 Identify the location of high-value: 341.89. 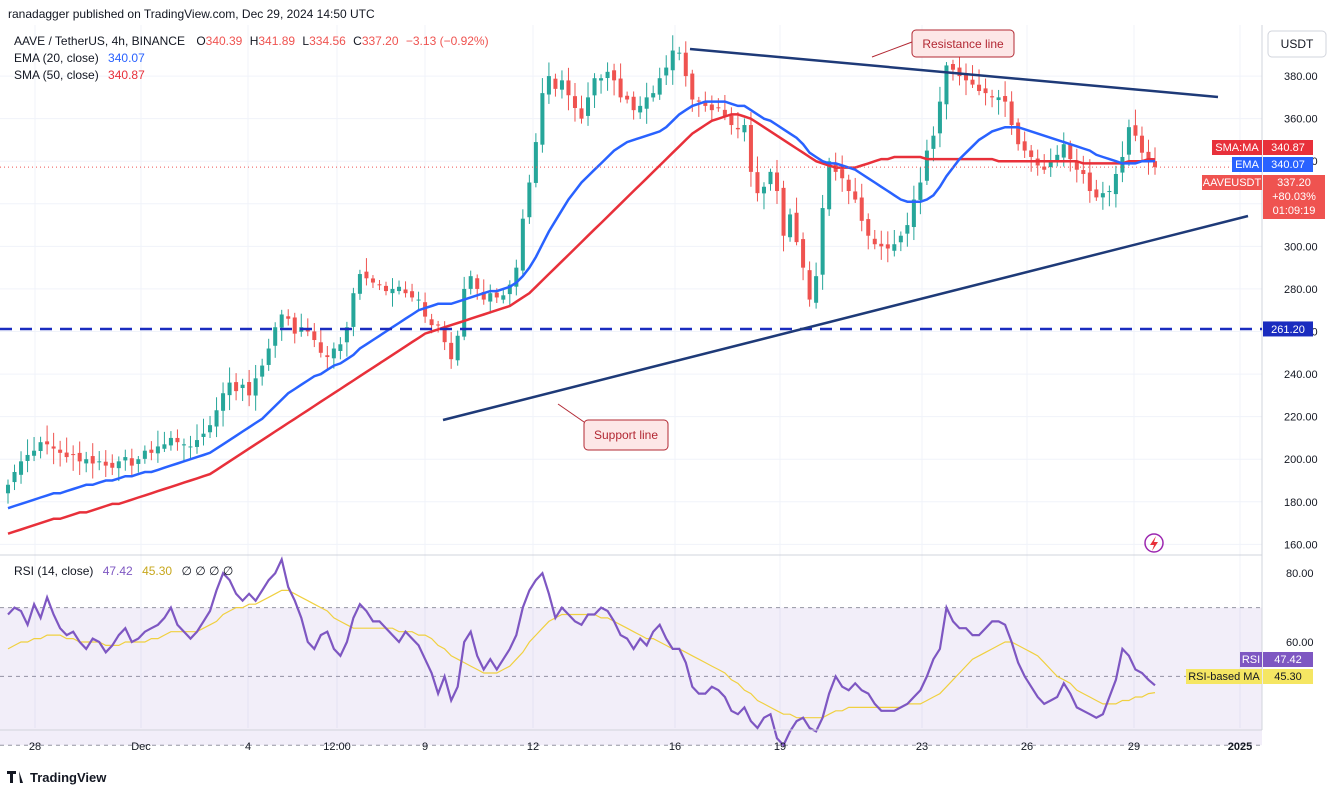
(276, 41).